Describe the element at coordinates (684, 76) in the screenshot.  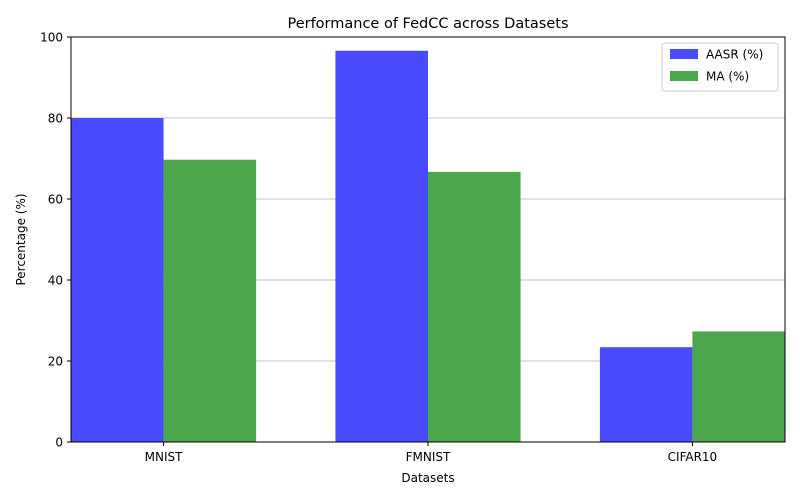
I see `legend-swatch-ma` at that location.